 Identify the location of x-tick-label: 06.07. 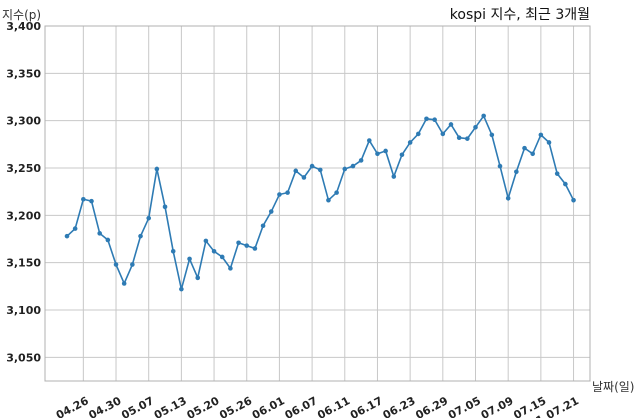
(301, 406).